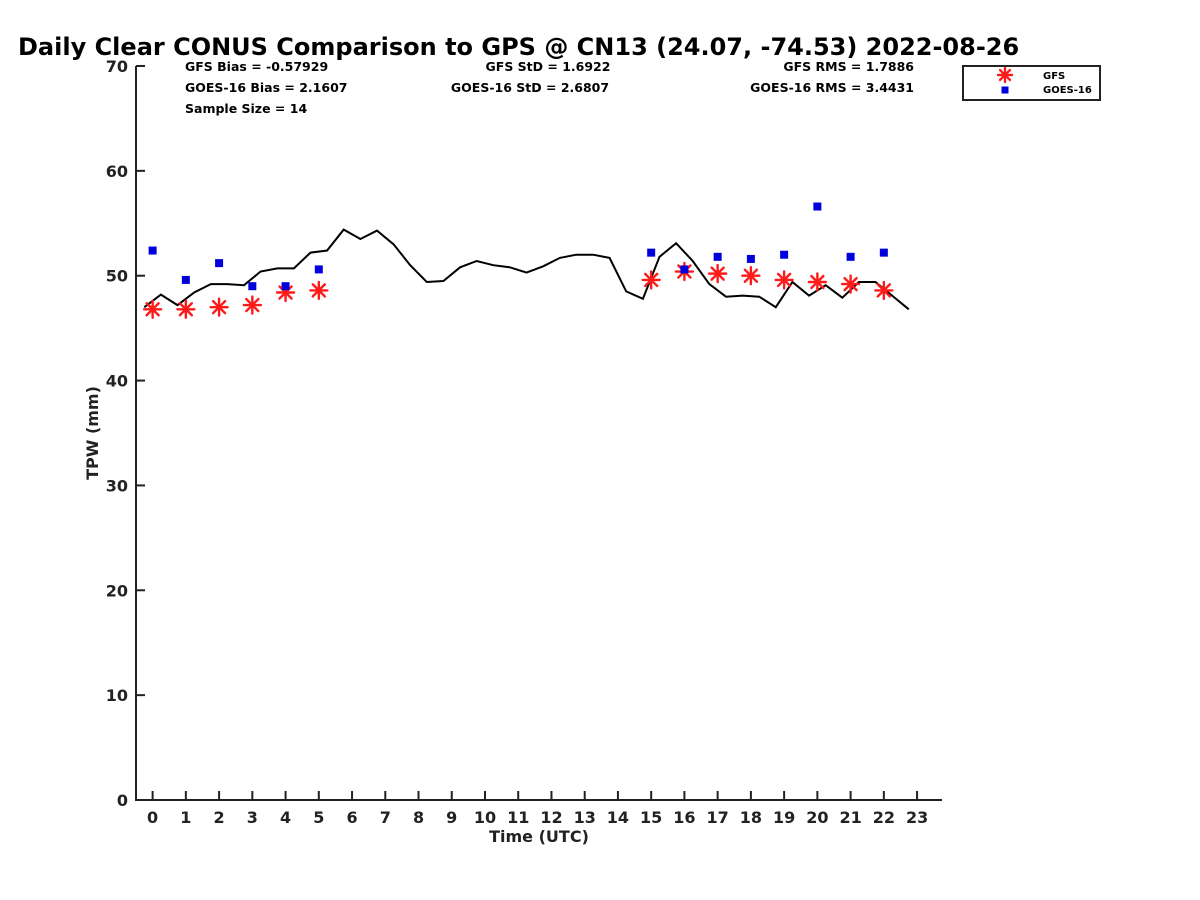 This screenshot has width=1200, height=900. Describe the element at coordinates (92, 433) in the screenshot. I see `y-axis-label: TPW (mm)` at that location.